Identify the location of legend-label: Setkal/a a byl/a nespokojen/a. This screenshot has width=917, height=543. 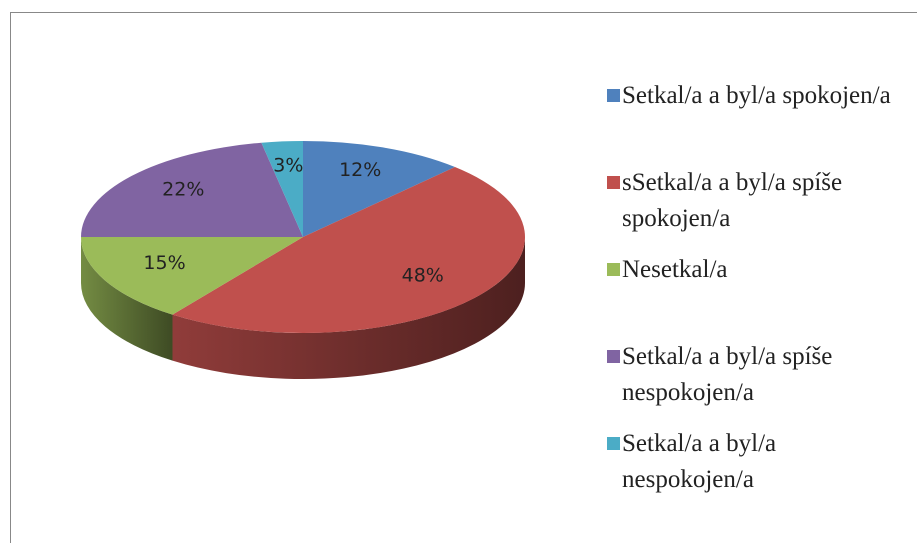
(699, 461).